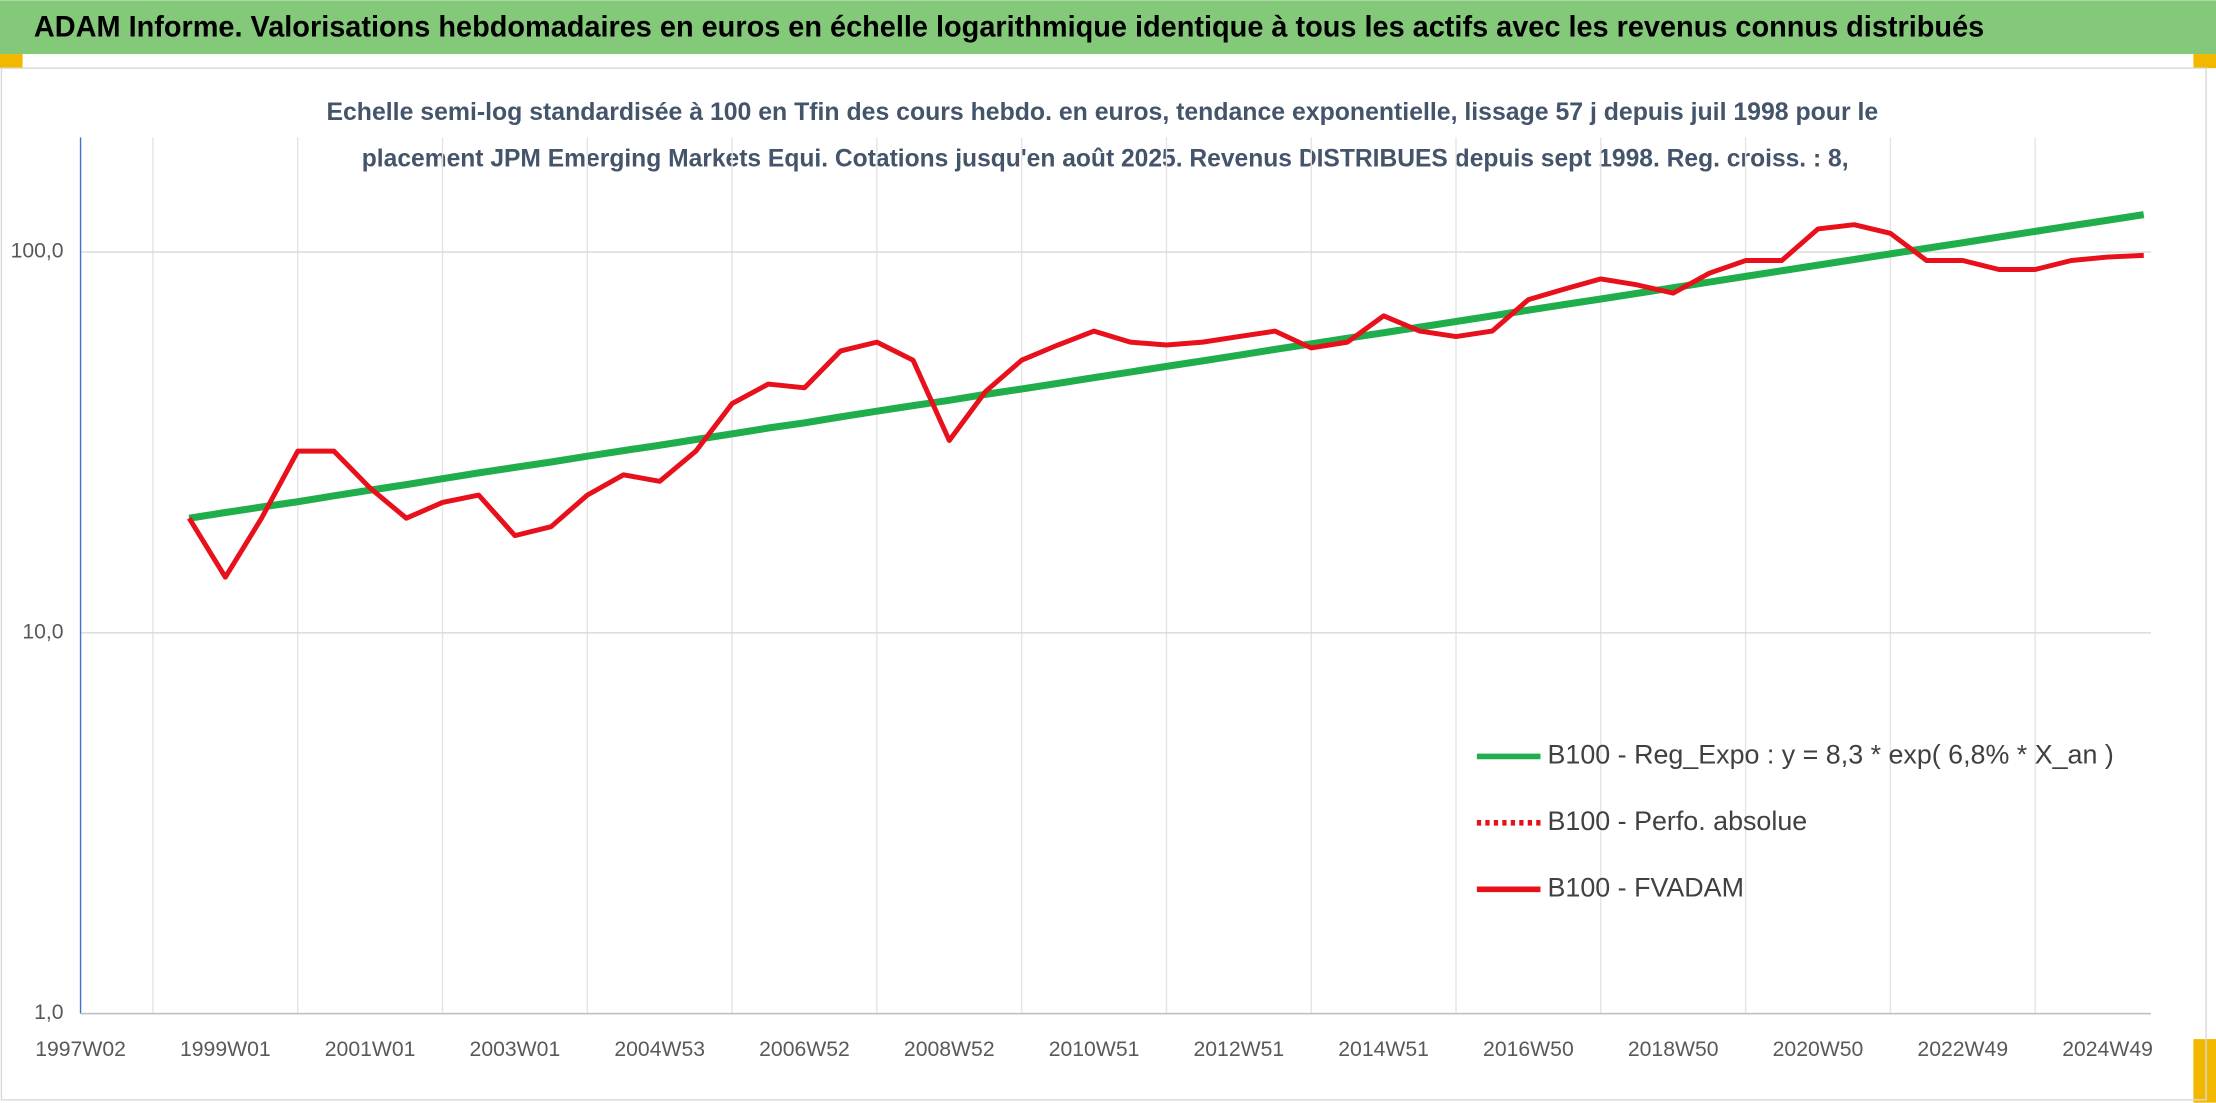 The width and height of the screenshot is (2216, 1103). Describe the element at coordinates (1646, 887) in the screenshot. I see `legend-label: B100 - FVADAM` at that location.